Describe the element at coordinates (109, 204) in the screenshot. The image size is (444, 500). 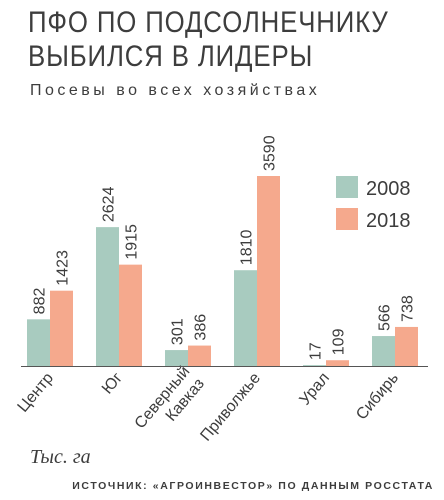
I see `data-label: 2624` at that location.